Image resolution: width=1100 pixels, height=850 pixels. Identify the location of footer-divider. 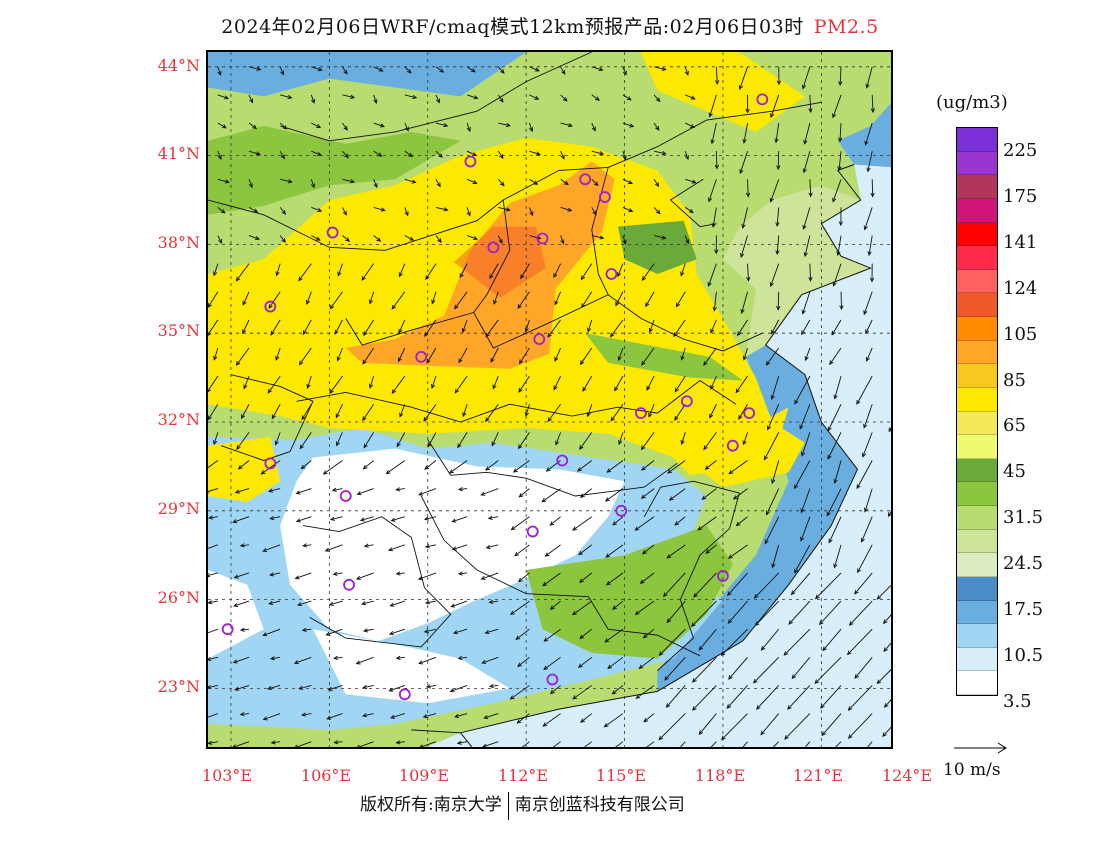
(508, 805).